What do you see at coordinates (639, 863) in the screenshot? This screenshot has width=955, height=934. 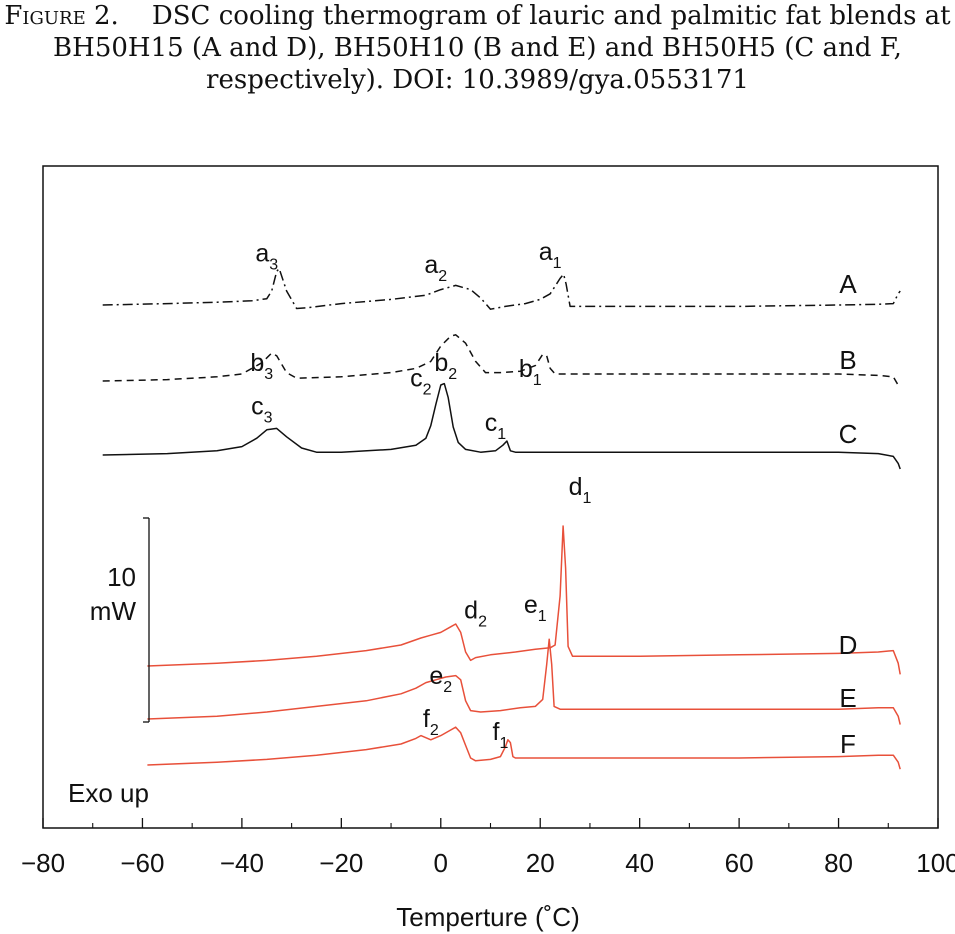 I see `x-tick-label: 40` at bounding box center [639, 863].